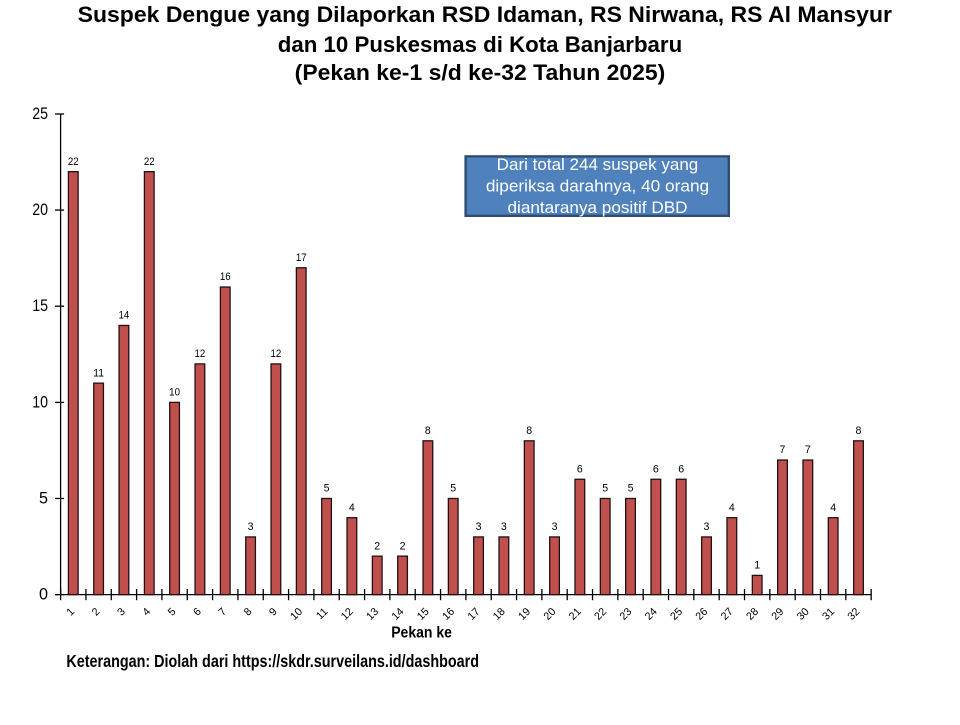  I want to click on svg-text: 31, so click(828, 614).